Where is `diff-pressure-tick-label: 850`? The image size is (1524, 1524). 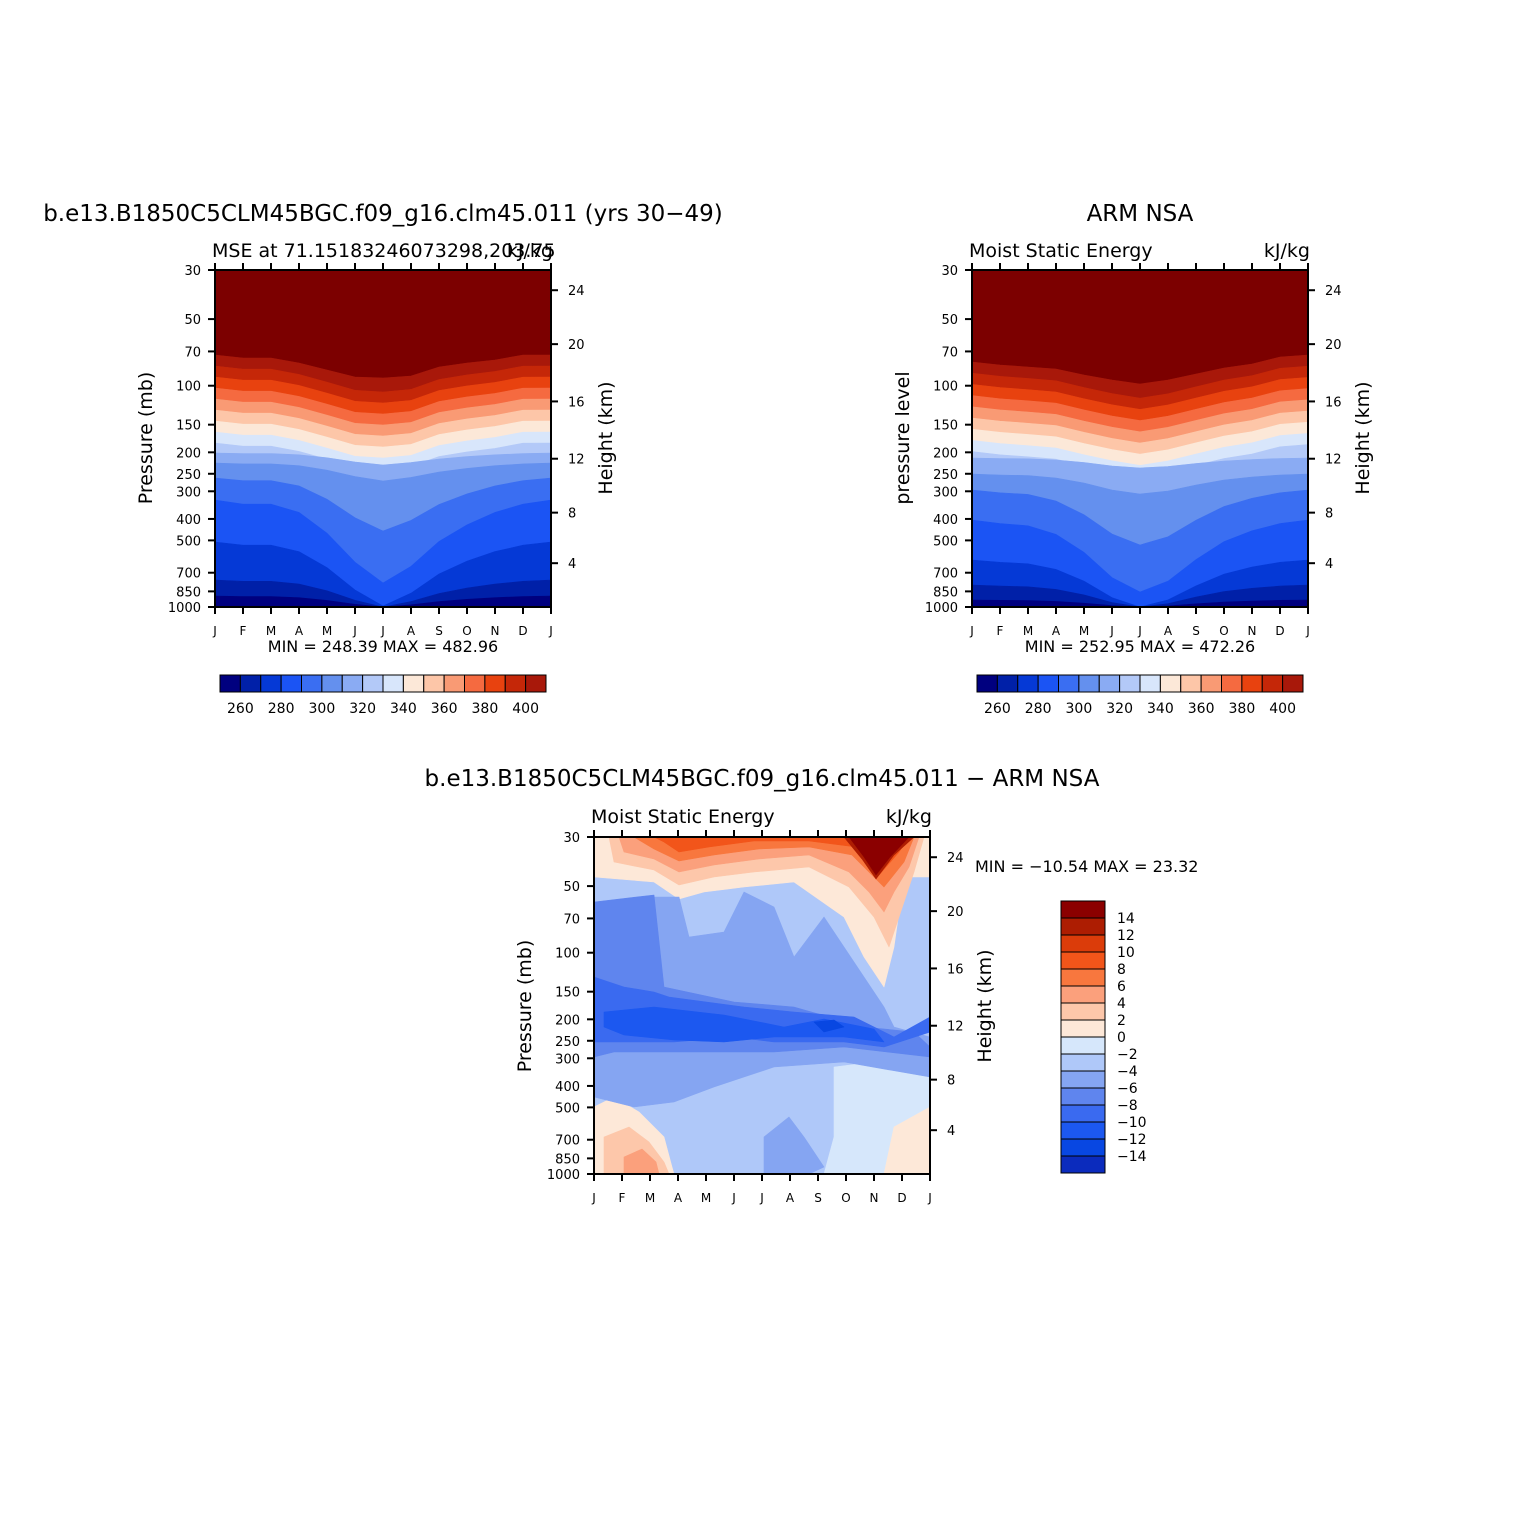 diff-pressure-tick-label: 850 is located at coordinates (567, 1159).